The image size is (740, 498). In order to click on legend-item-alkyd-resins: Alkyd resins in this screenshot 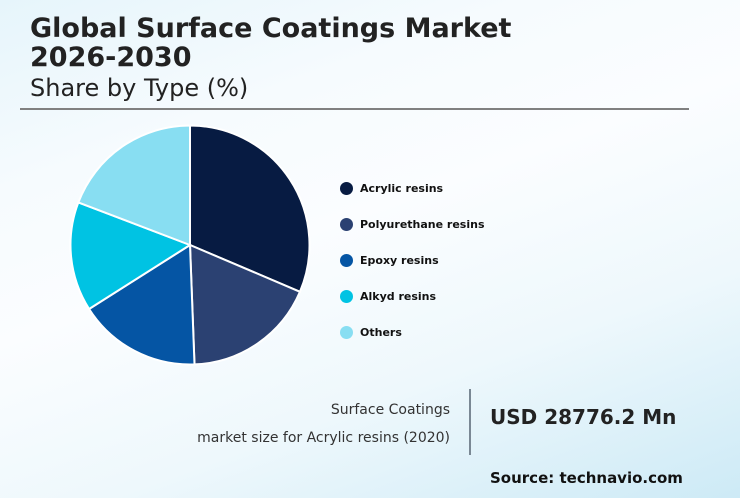, I will do `click(412, 296)`.